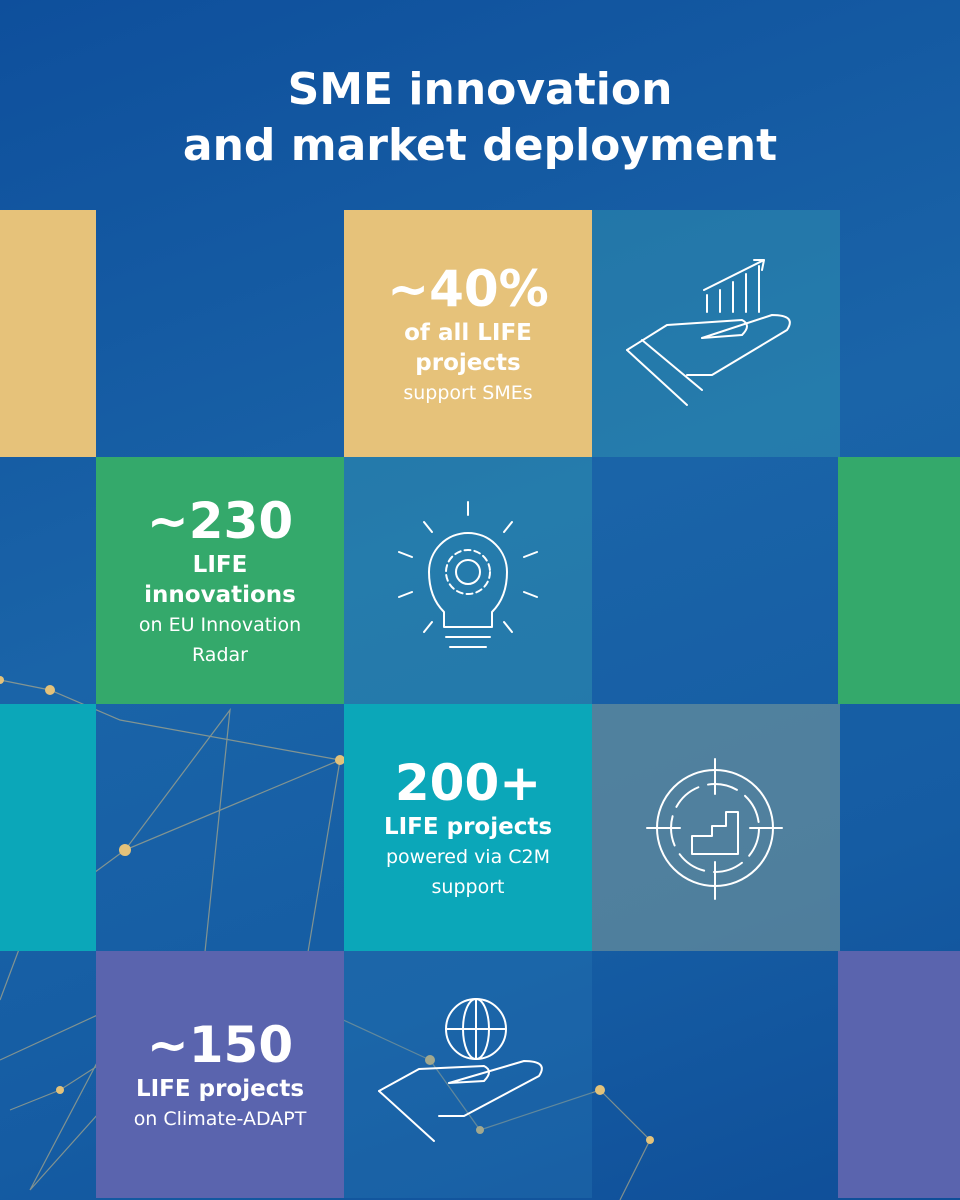 The height and width of the screenshot is (1200, 960). What do you see at coordinates (468, 871) in the screenshot?
I see `stat-detail: powered via C2M support` at bounding box center [468, 871].